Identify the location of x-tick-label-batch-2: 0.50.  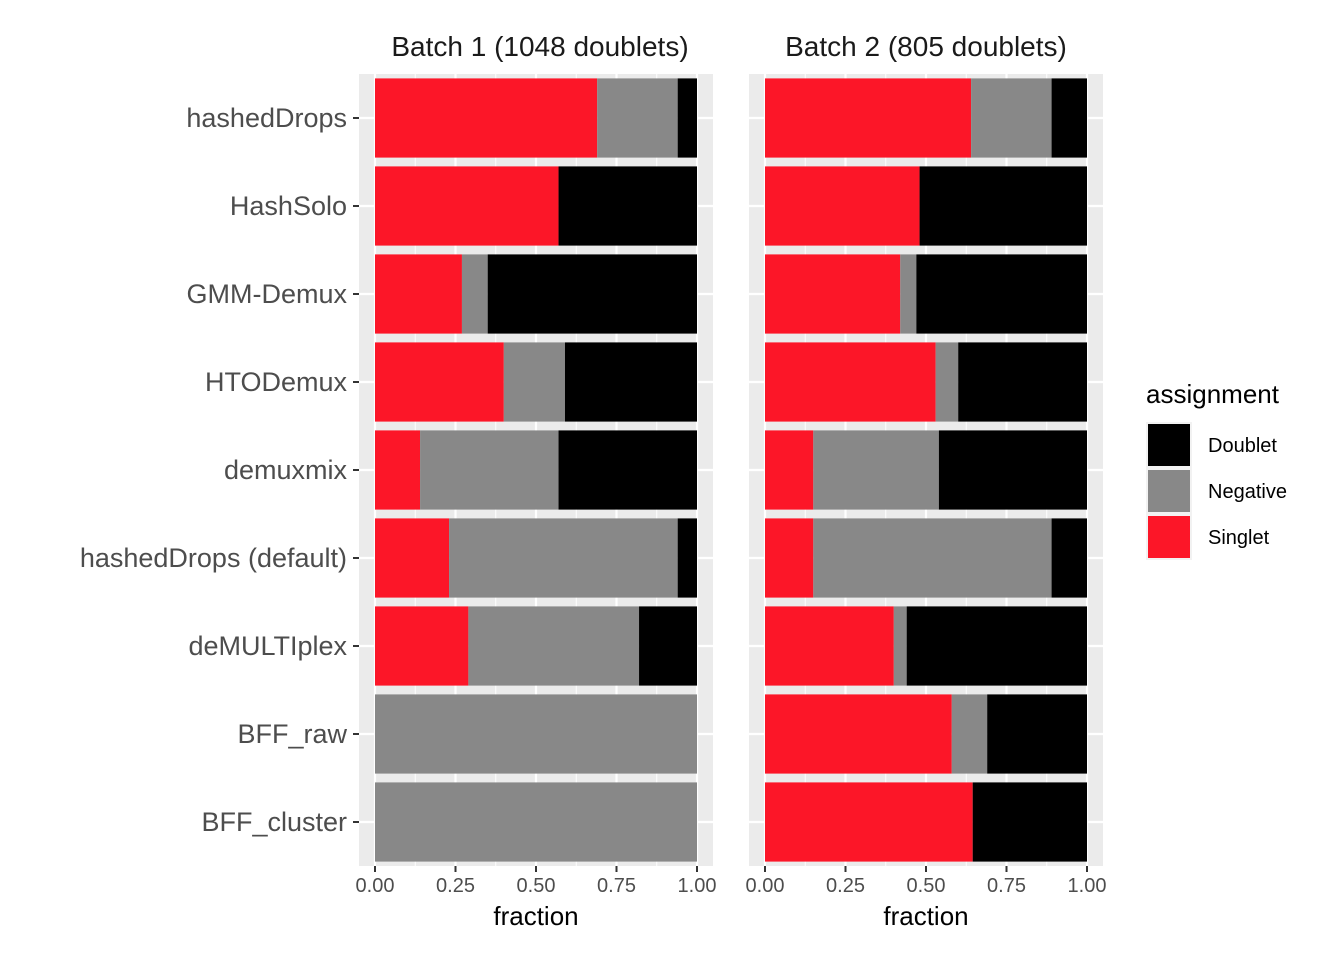
(926, 886).